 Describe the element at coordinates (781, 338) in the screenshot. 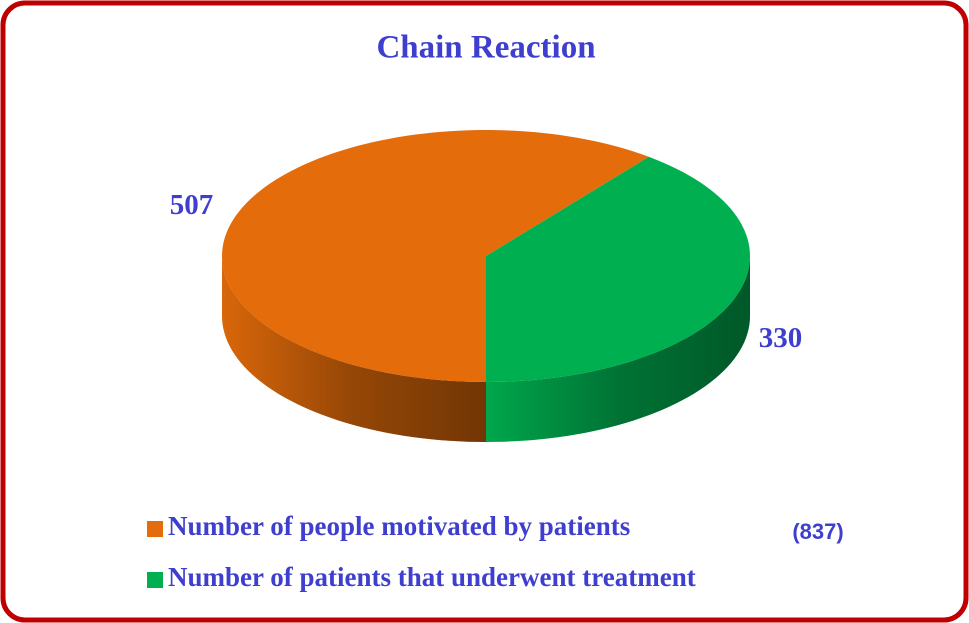

I see `data-label: 330` at that location.